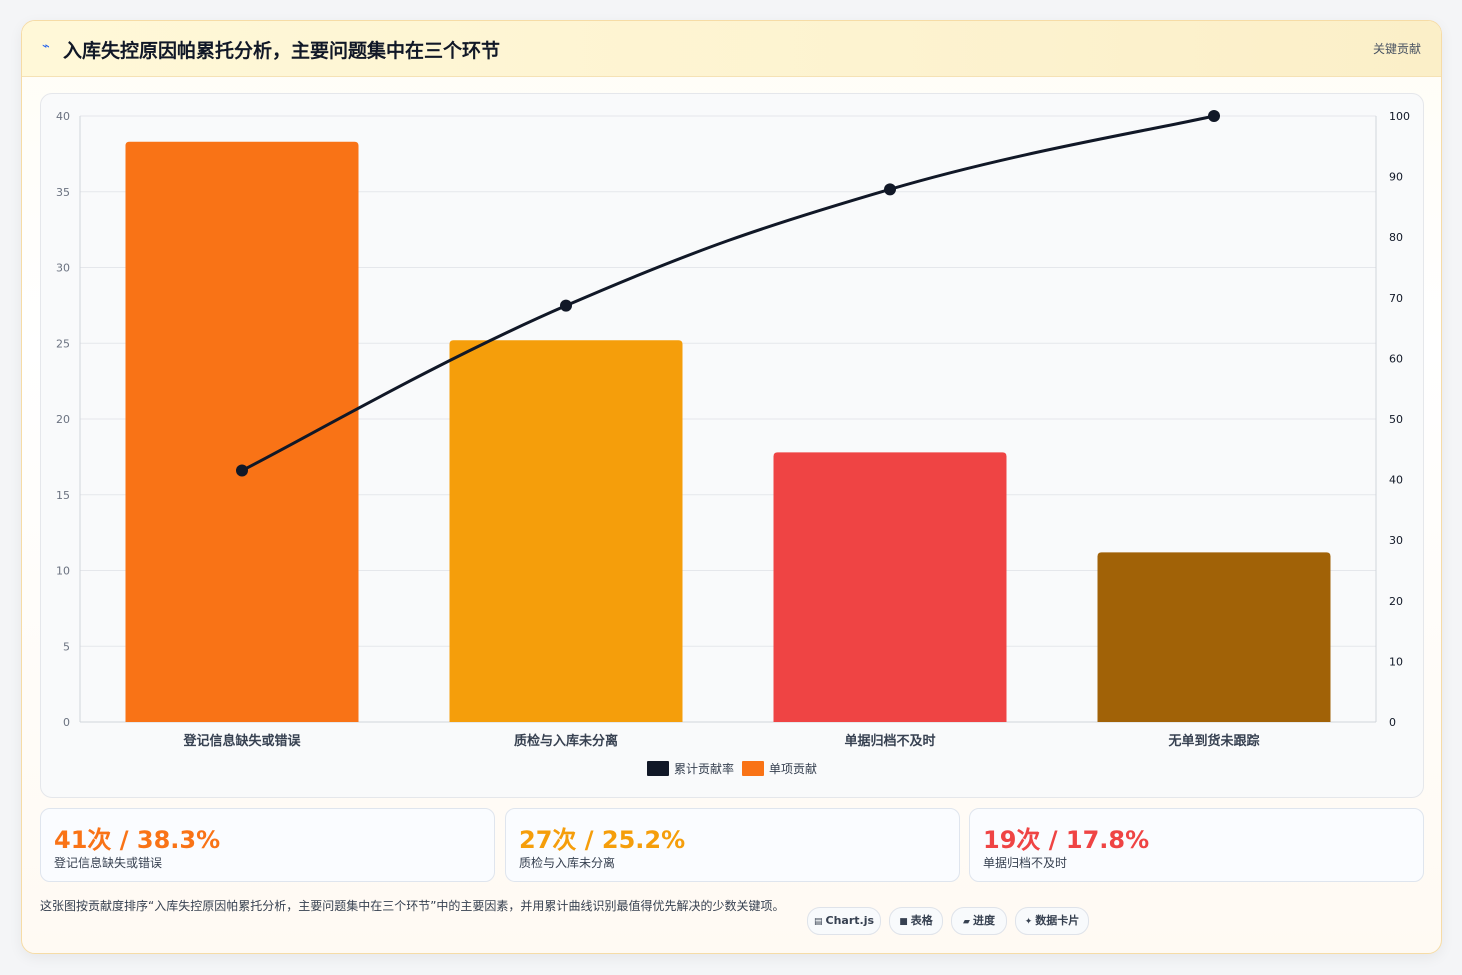 This screenshot has width=1462, height=975. Describe the element at coordinates (1396, 237) in the screenshot. I see `y-right-tick-label: 80` at that location.